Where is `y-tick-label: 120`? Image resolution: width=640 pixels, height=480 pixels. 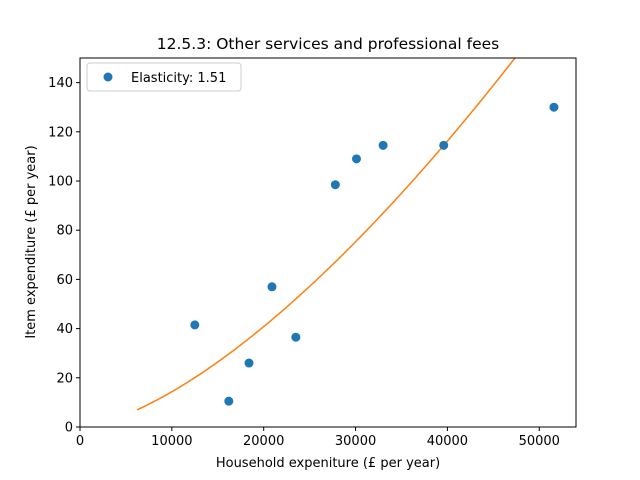
y-tick-label: 120 is located at coordinates (60, 132).